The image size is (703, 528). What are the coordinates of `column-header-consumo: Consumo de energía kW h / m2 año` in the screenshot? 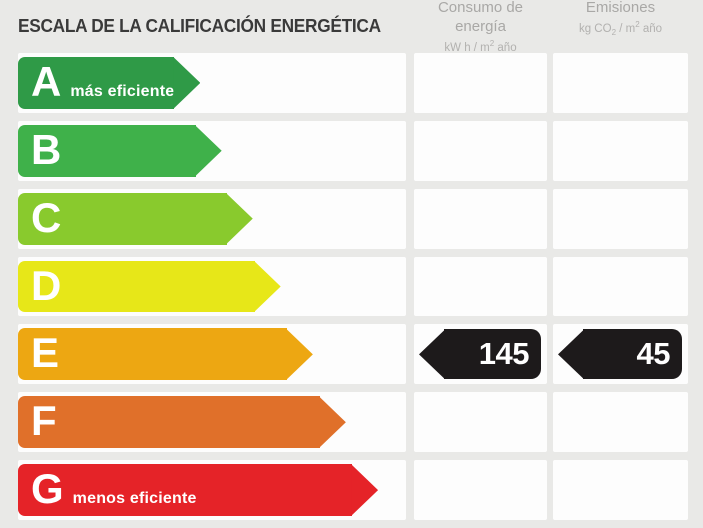 It's located at (480, 27).